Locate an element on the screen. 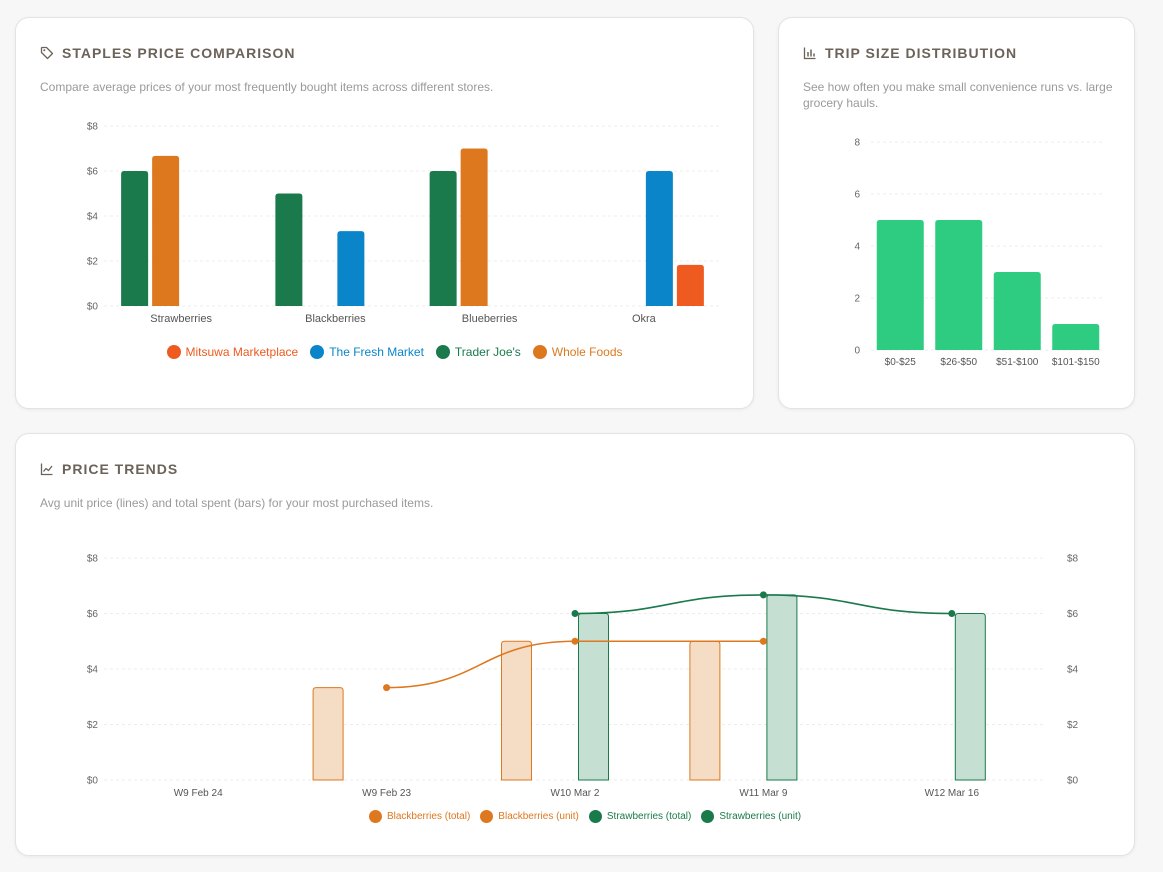 This screenshot has height=872, width=1163. staples-title: Staples Price Comparison is located at coordinates (168, 53).